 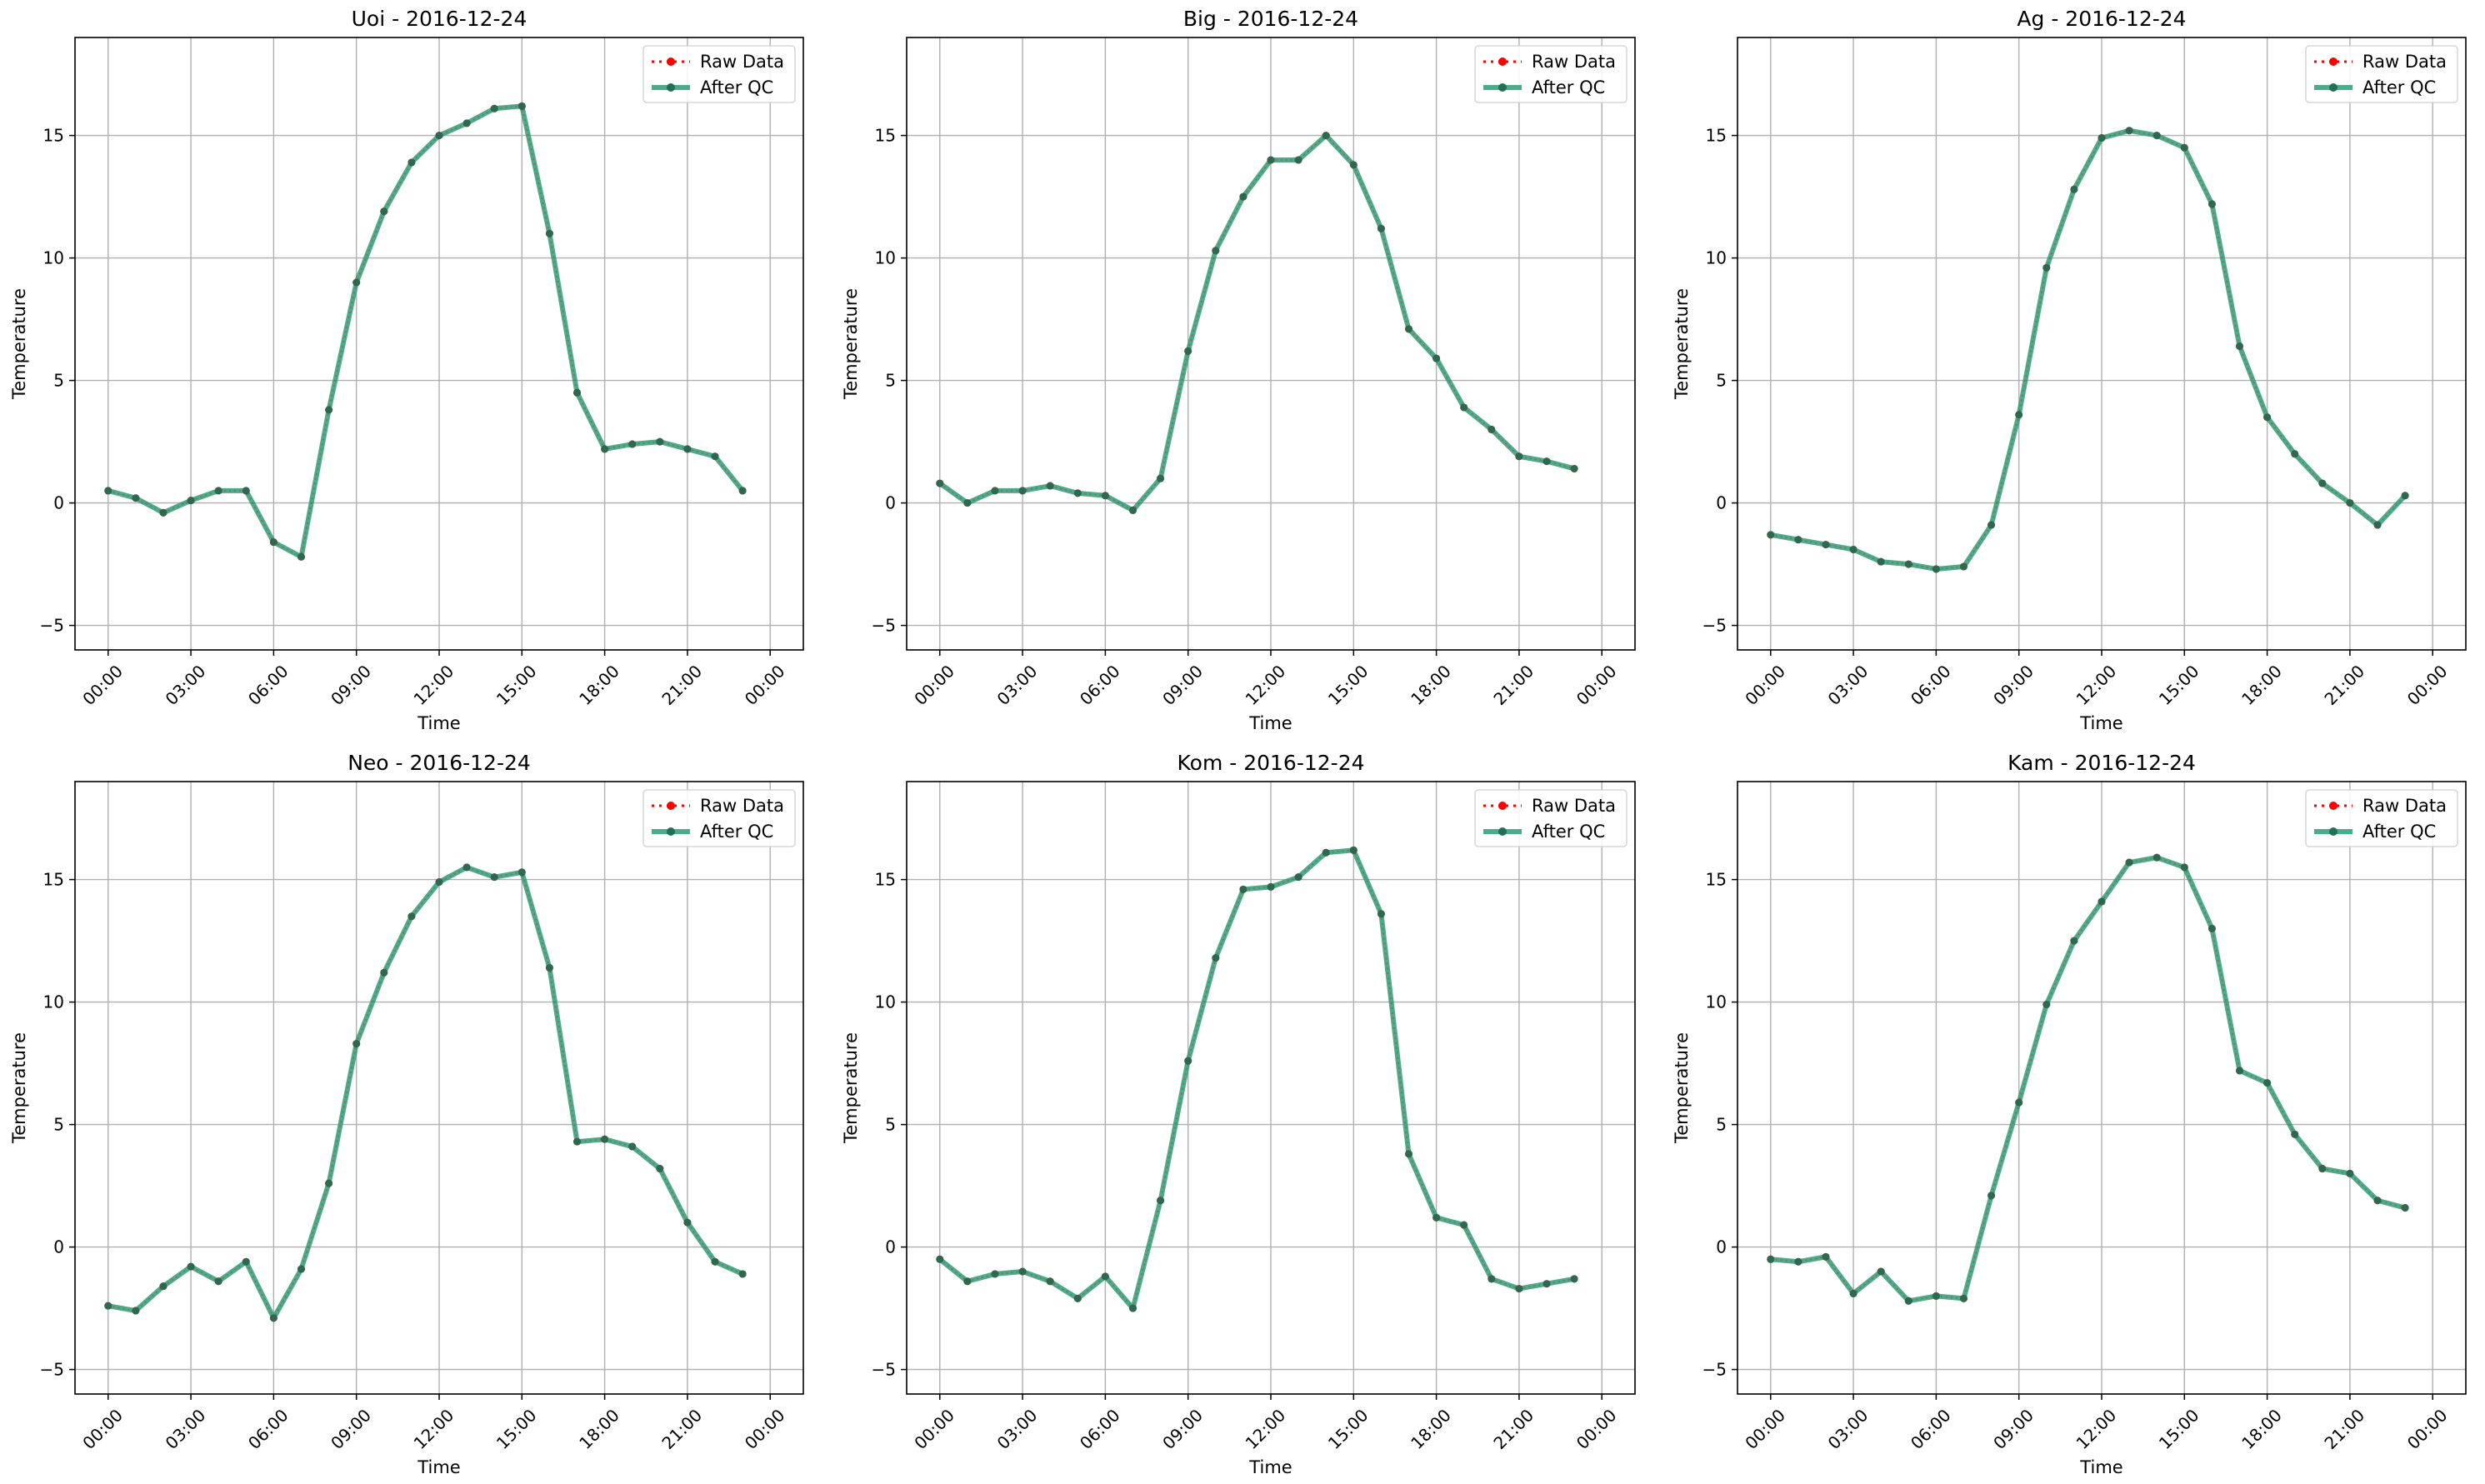 I want to click on x-tick-label: 21:00, so click(x=682, y=1429).